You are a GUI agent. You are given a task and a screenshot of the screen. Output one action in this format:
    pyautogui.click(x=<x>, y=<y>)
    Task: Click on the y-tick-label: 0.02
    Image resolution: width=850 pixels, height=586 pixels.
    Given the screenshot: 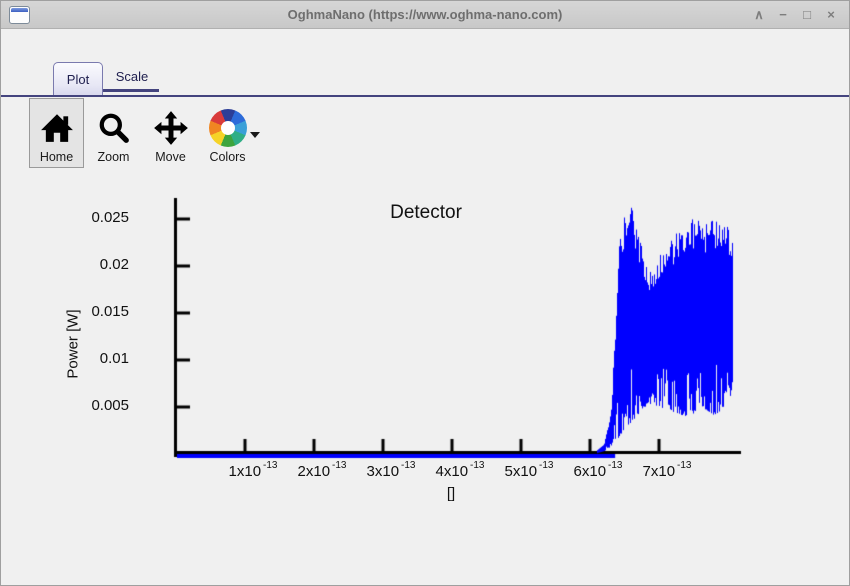 What is the action you would take?
    pyautogui.click(x=114, y=264)
    